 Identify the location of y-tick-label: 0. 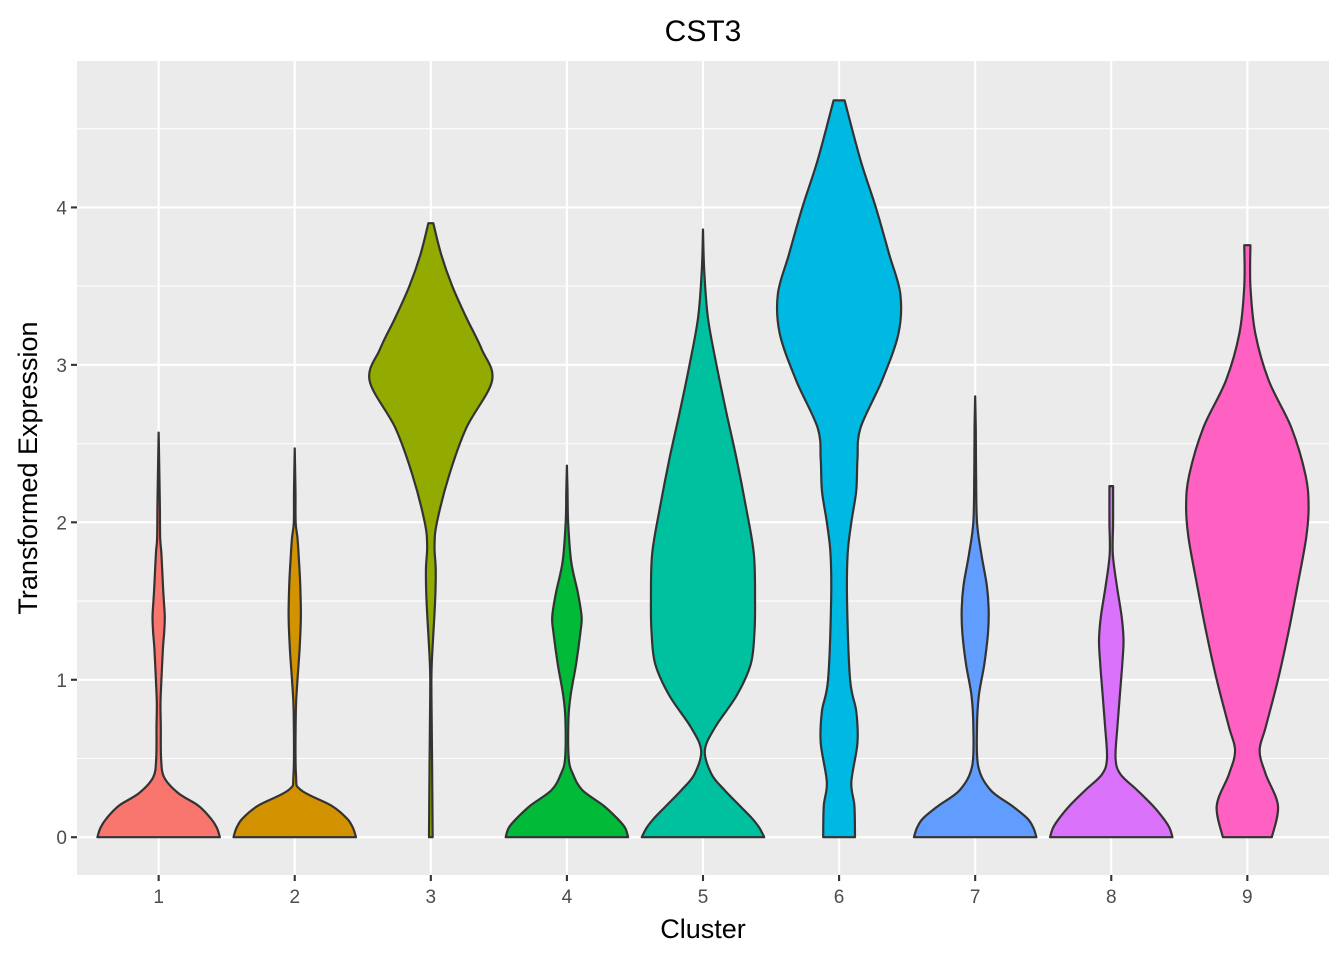
(61, 838).